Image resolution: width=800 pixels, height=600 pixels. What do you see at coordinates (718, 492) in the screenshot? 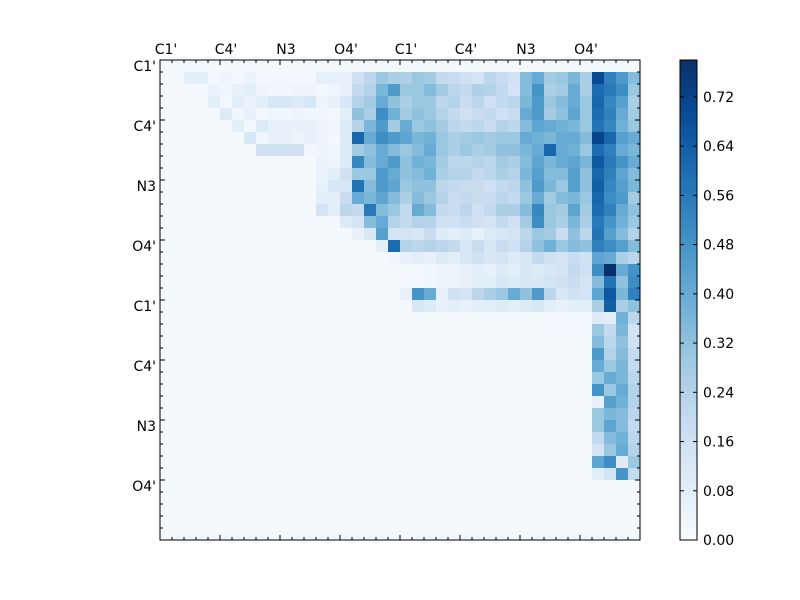
I see `colorbar-tick-label: 0.08` at bounding box center [718, 492].